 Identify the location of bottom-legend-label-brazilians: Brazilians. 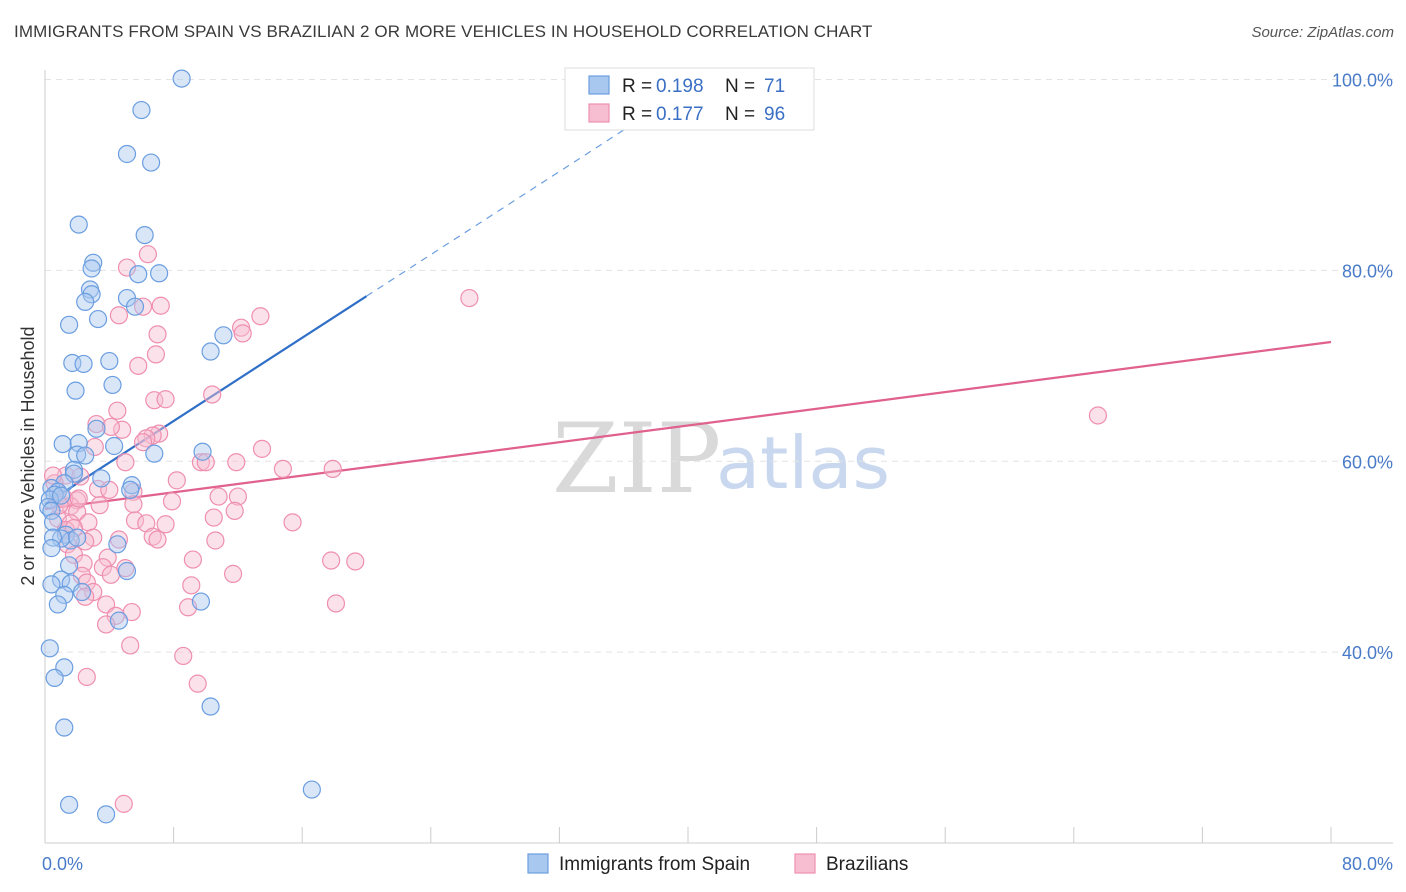
(867, 864).